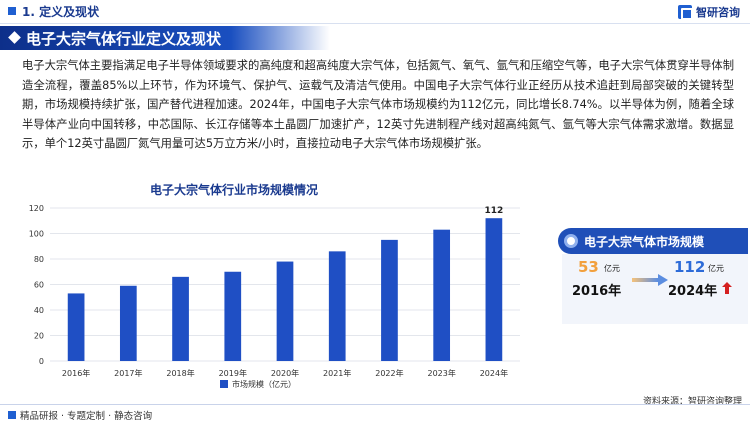  Describe the element at coordinates (39, 310) in the screenshot. I see `y-tick-label: 40` at that location.